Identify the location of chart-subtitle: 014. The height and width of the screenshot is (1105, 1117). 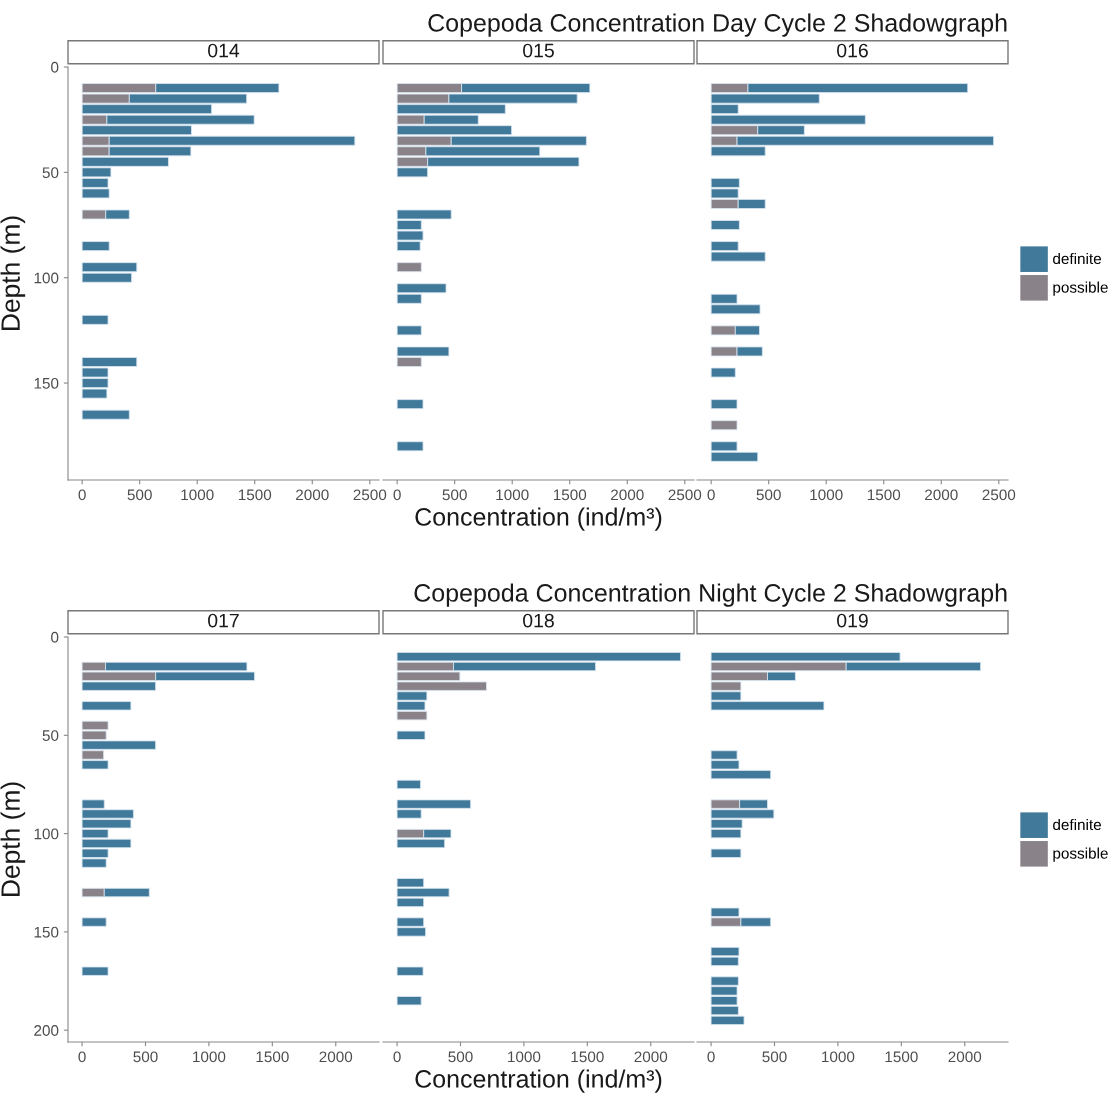
(224, 50).